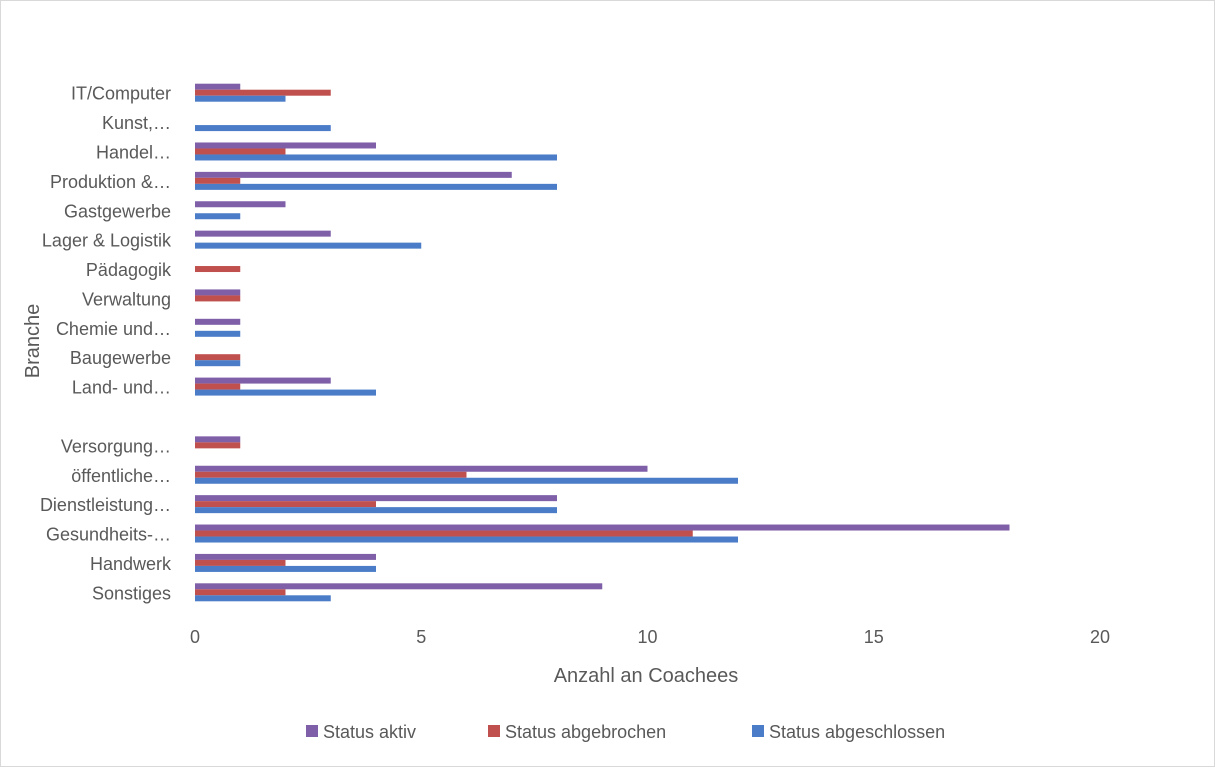 This screenshot has height=771, width=1215. Describe the element at coordinates (1100, 637) in the screenshot. I see `x-tick-label: 20` at that location.